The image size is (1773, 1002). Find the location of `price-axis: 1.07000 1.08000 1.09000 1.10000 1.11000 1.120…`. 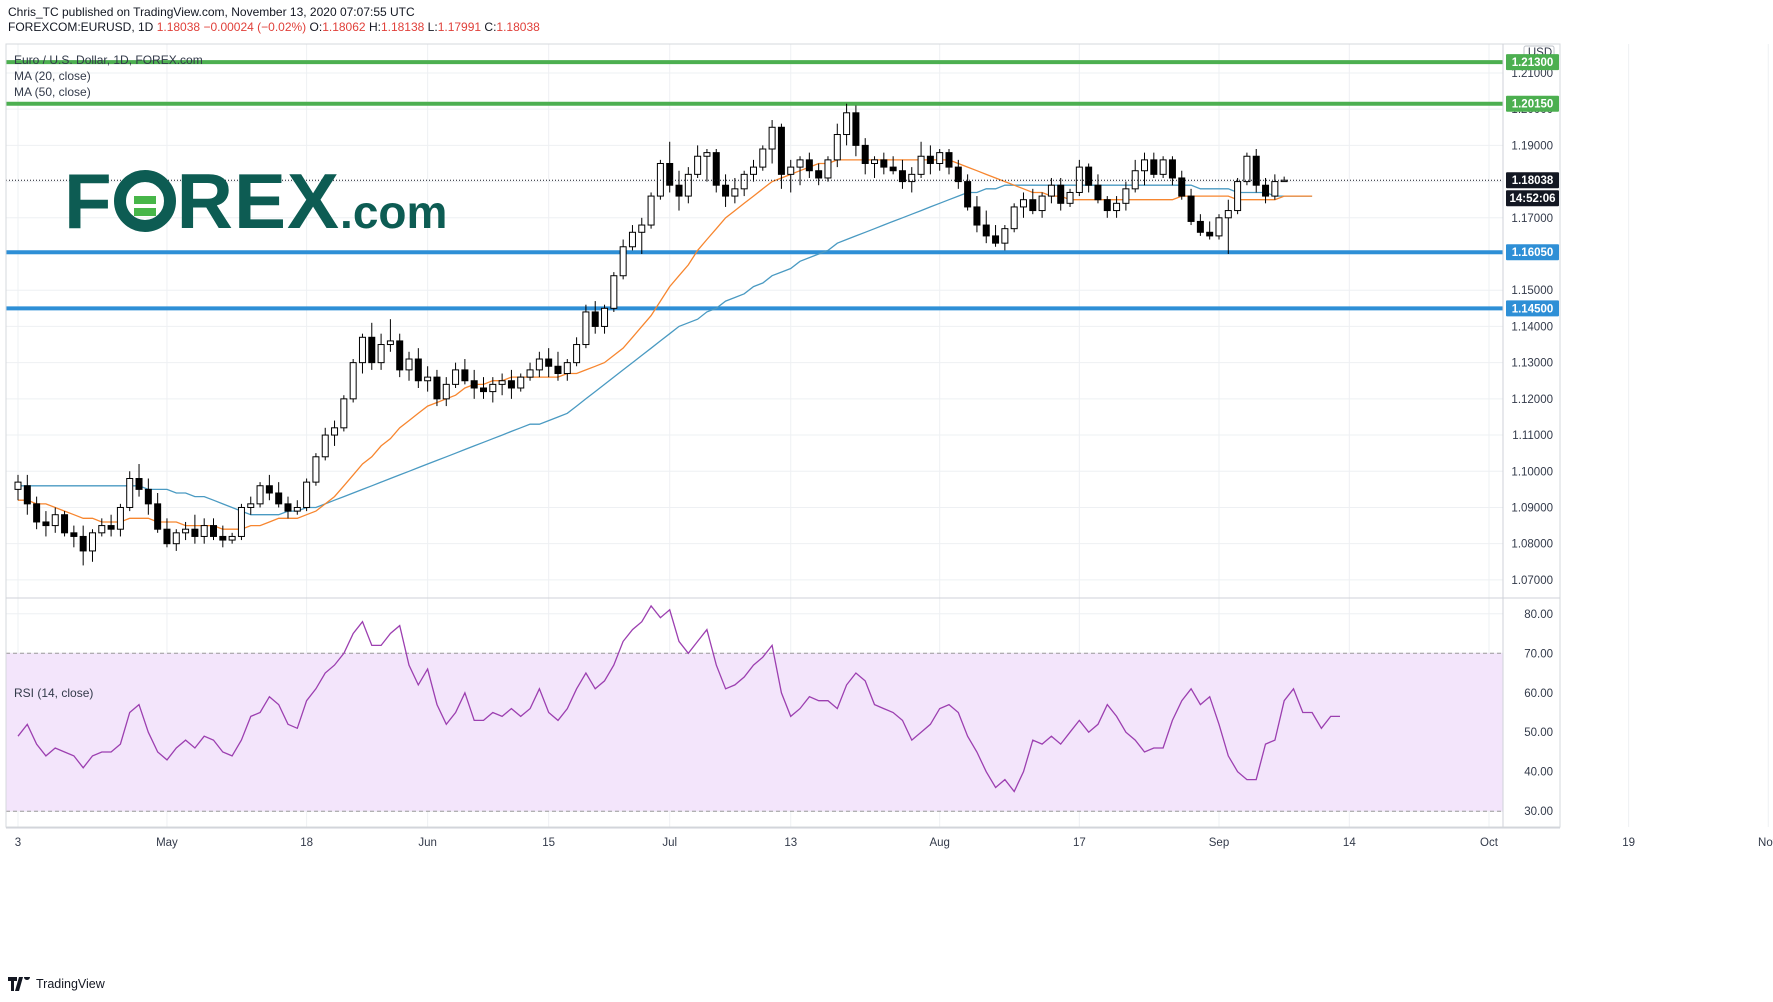

price-axis: 1.07000 1.08000 1.09000 1.10000 1.11000 1.120… is located at coordinates (1533, 316).